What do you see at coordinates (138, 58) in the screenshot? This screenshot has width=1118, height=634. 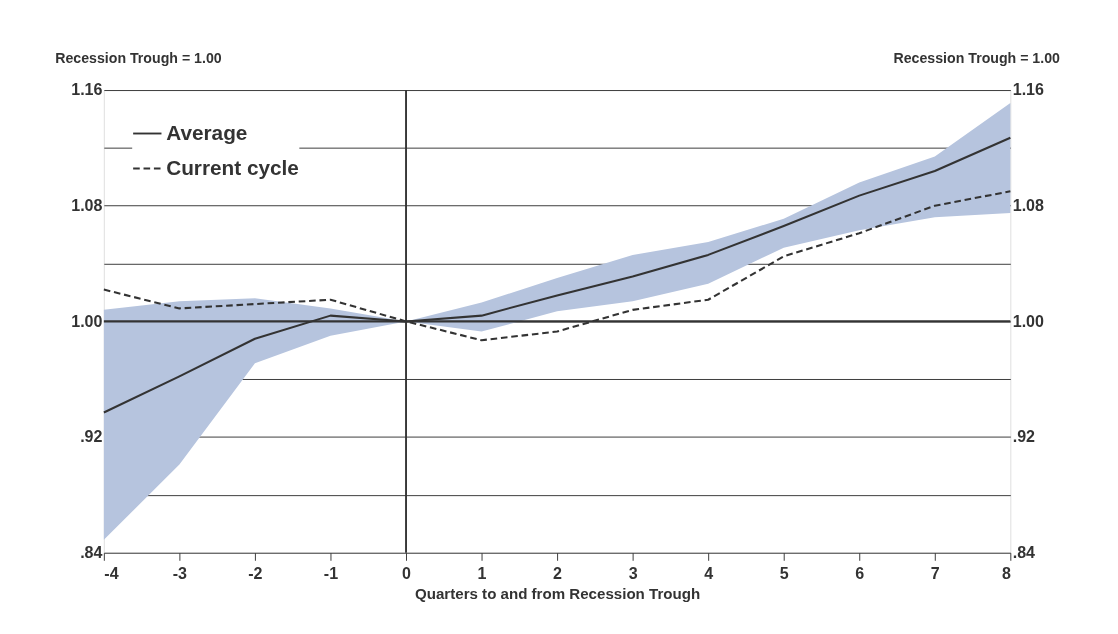 I see `y-axis-title: Recession Trough = 1.00` at bounding box center [138, 58].